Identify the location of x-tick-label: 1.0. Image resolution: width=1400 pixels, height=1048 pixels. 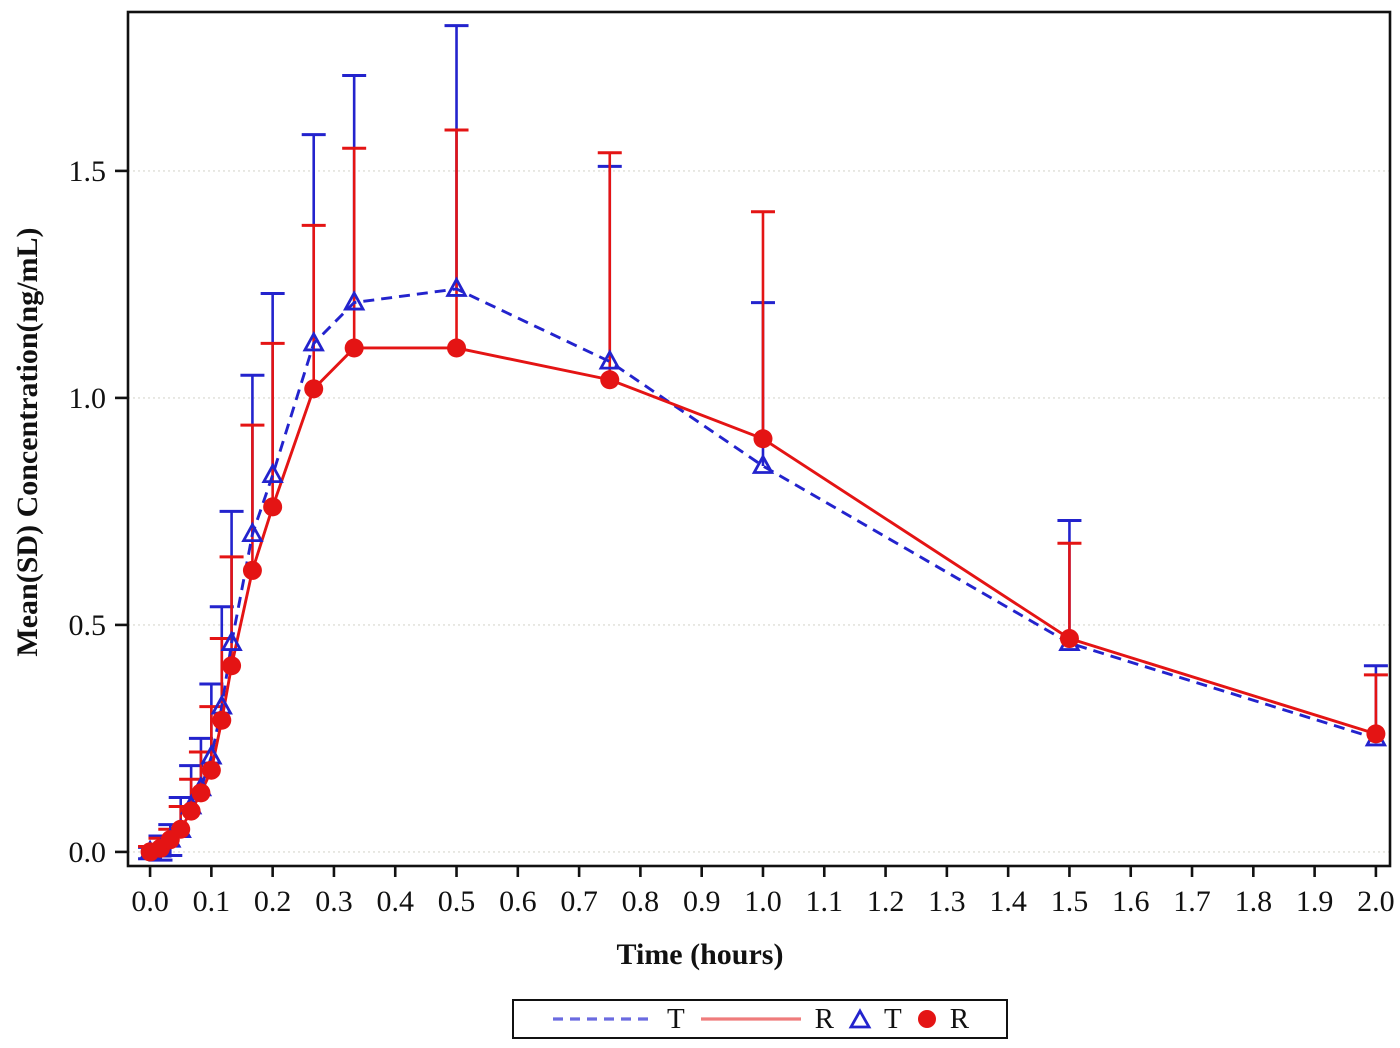
(763, 901).